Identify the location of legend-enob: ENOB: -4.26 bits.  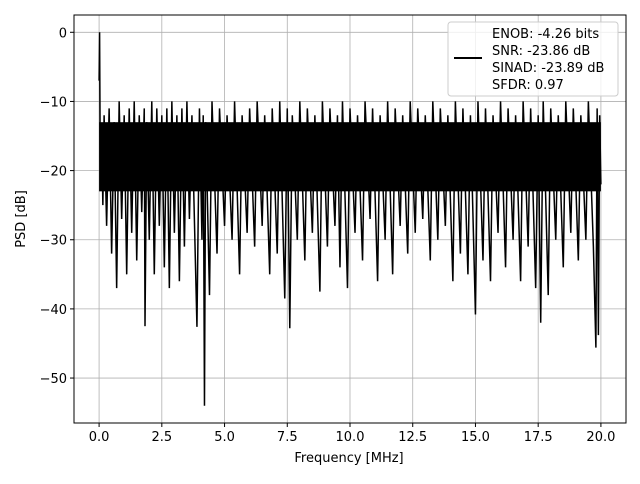
(545, 34).